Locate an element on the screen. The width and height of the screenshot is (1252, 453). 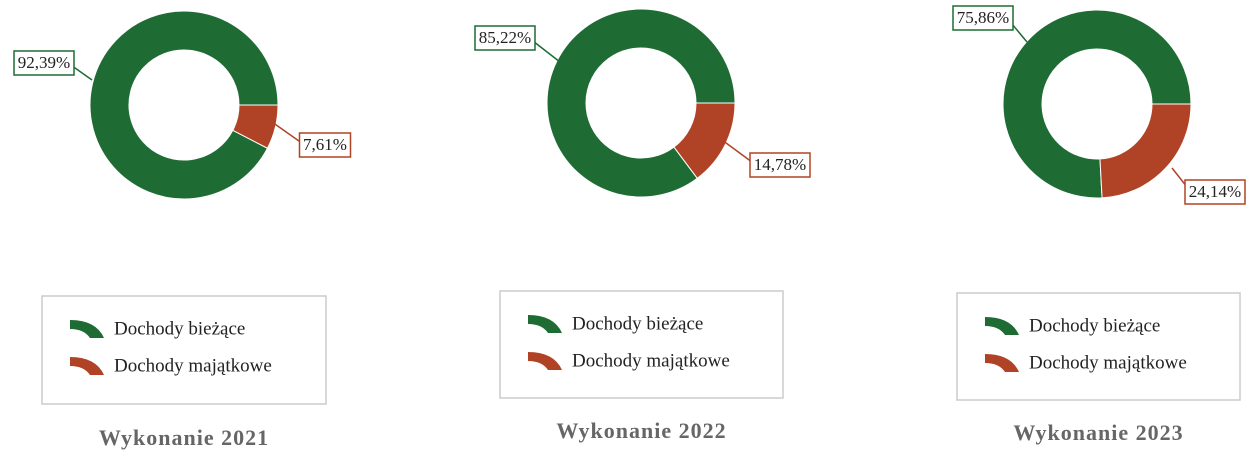
chart-title: Wykonanie 2023 is located at coordinates (1098, 432).